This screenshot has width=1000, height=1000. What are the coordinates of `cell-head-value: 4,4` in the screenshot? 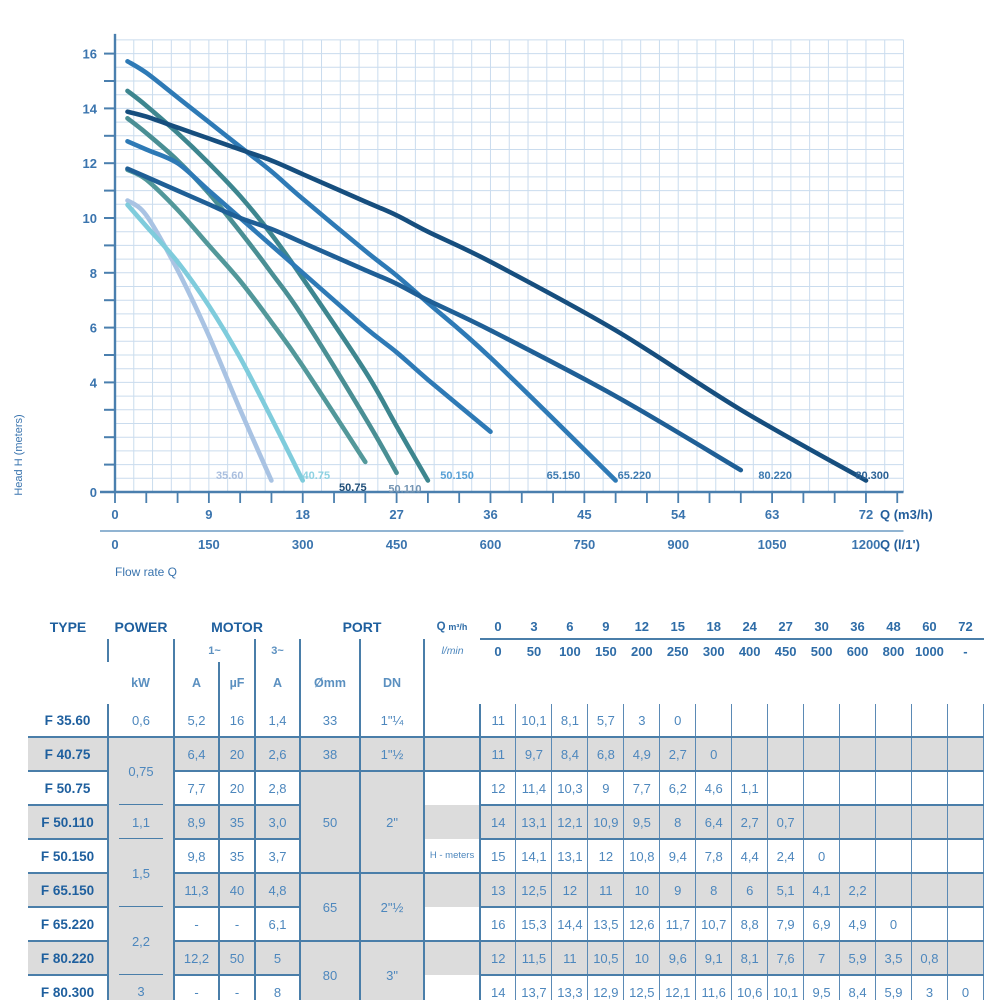 It's located at (750, 856).